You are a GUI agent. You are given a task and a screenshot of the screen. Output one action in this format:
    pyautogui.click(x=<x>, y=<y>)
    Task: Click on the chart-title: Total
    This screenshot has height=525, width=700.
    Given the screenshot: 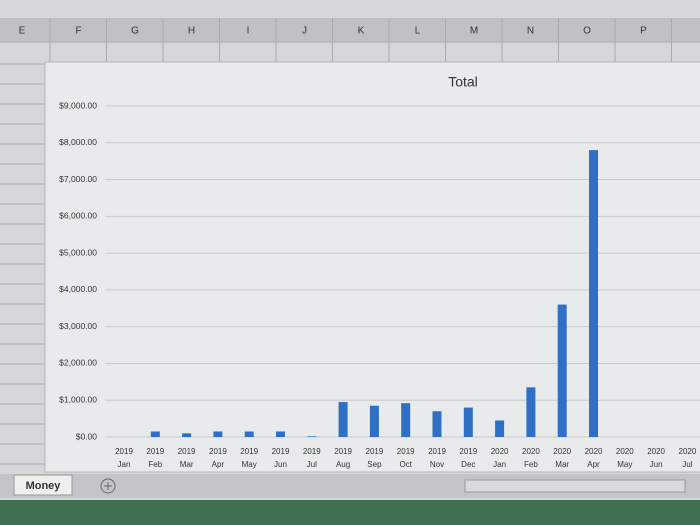 What is the action you would take?
    pyautogui.click(x=463, y=82)
    